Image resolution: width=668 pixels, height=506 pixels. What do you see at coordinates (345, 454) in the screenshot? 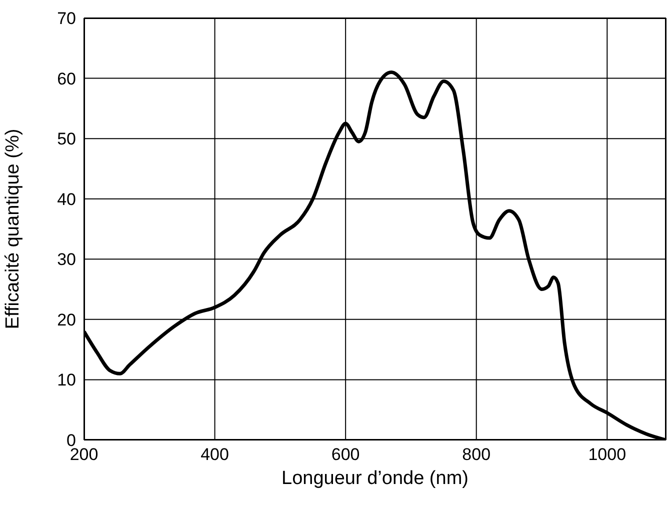
I see `x-tick-label: 600` at bounding box center [345, 454].